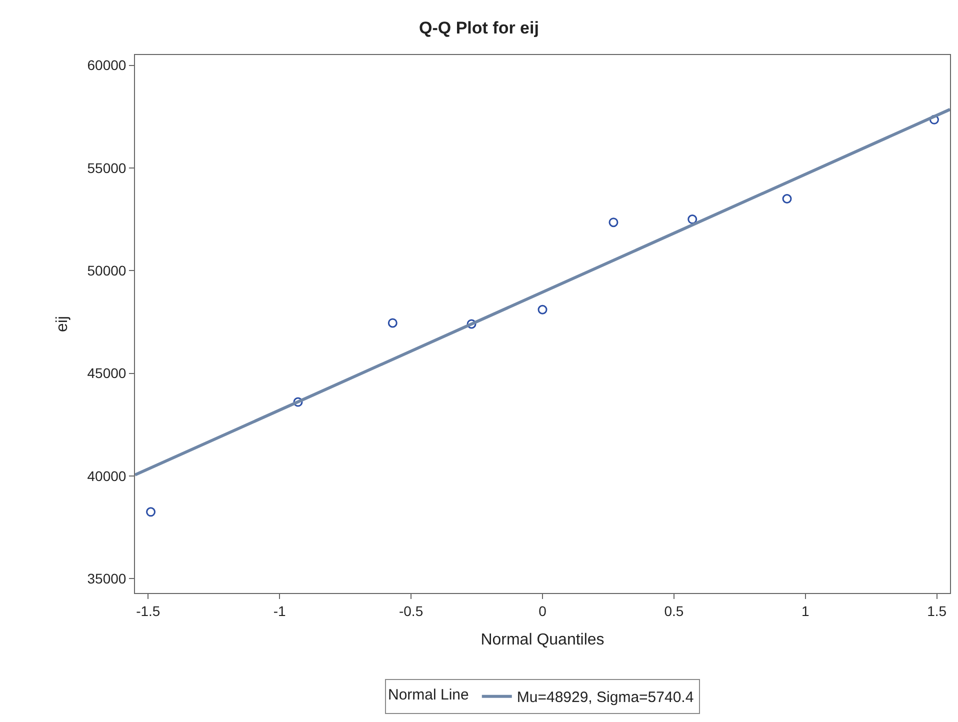 The height and width of the screenshot is (722, 958). Describe the element at coordinates (106, 578) in the screenshot. I see `y-tick-label: 35000` at that location.